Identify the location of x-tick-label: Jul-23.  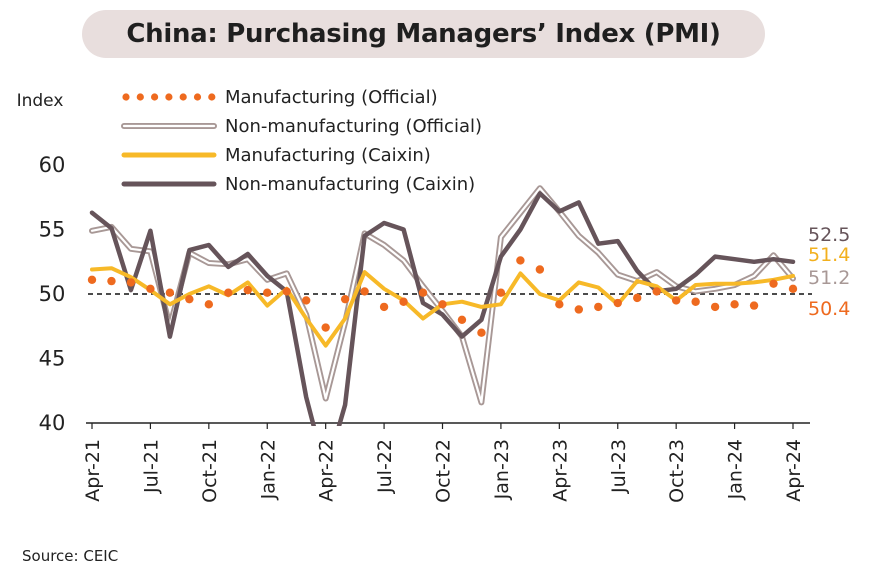
(619, 466).